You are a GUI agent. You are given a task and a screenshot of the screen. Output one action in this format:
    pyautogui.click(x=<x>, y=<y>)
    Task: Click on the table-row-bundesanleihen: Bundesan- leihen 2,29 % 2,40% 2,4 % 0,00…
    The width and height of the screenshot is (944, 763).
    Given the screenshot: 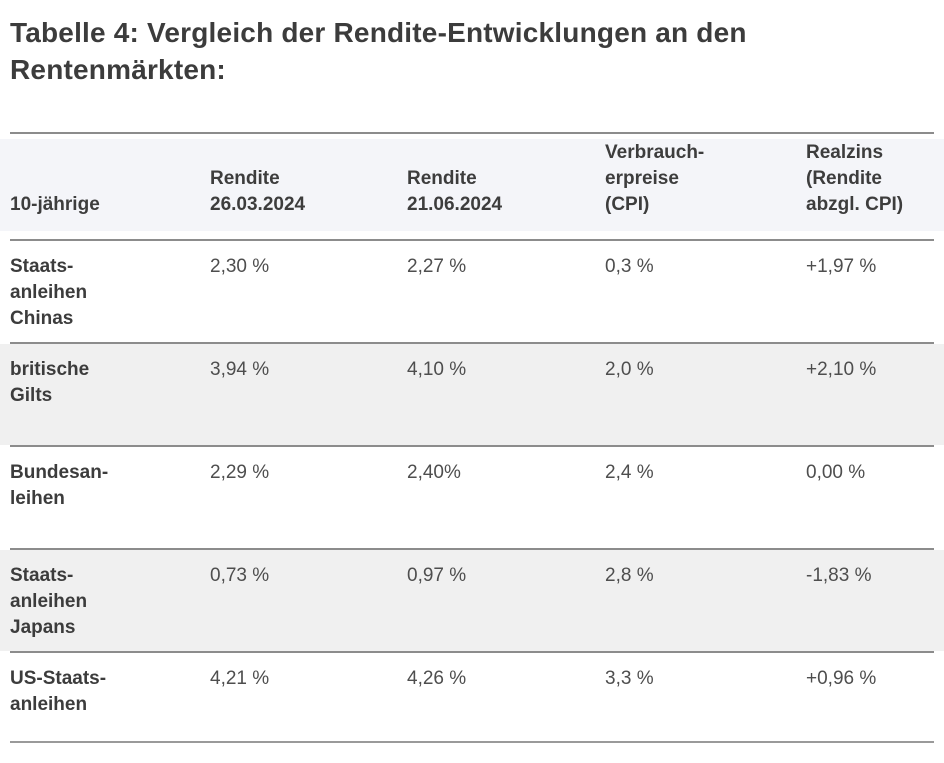 What is the action you would take?
    pyautogui.click(x=472, y=497)
    